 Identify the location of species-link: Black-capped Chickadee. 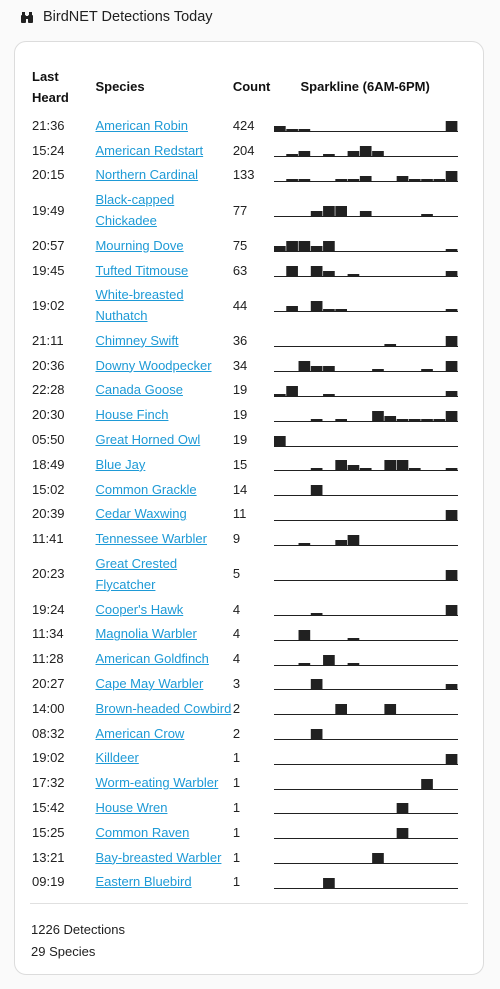
(135, 210).